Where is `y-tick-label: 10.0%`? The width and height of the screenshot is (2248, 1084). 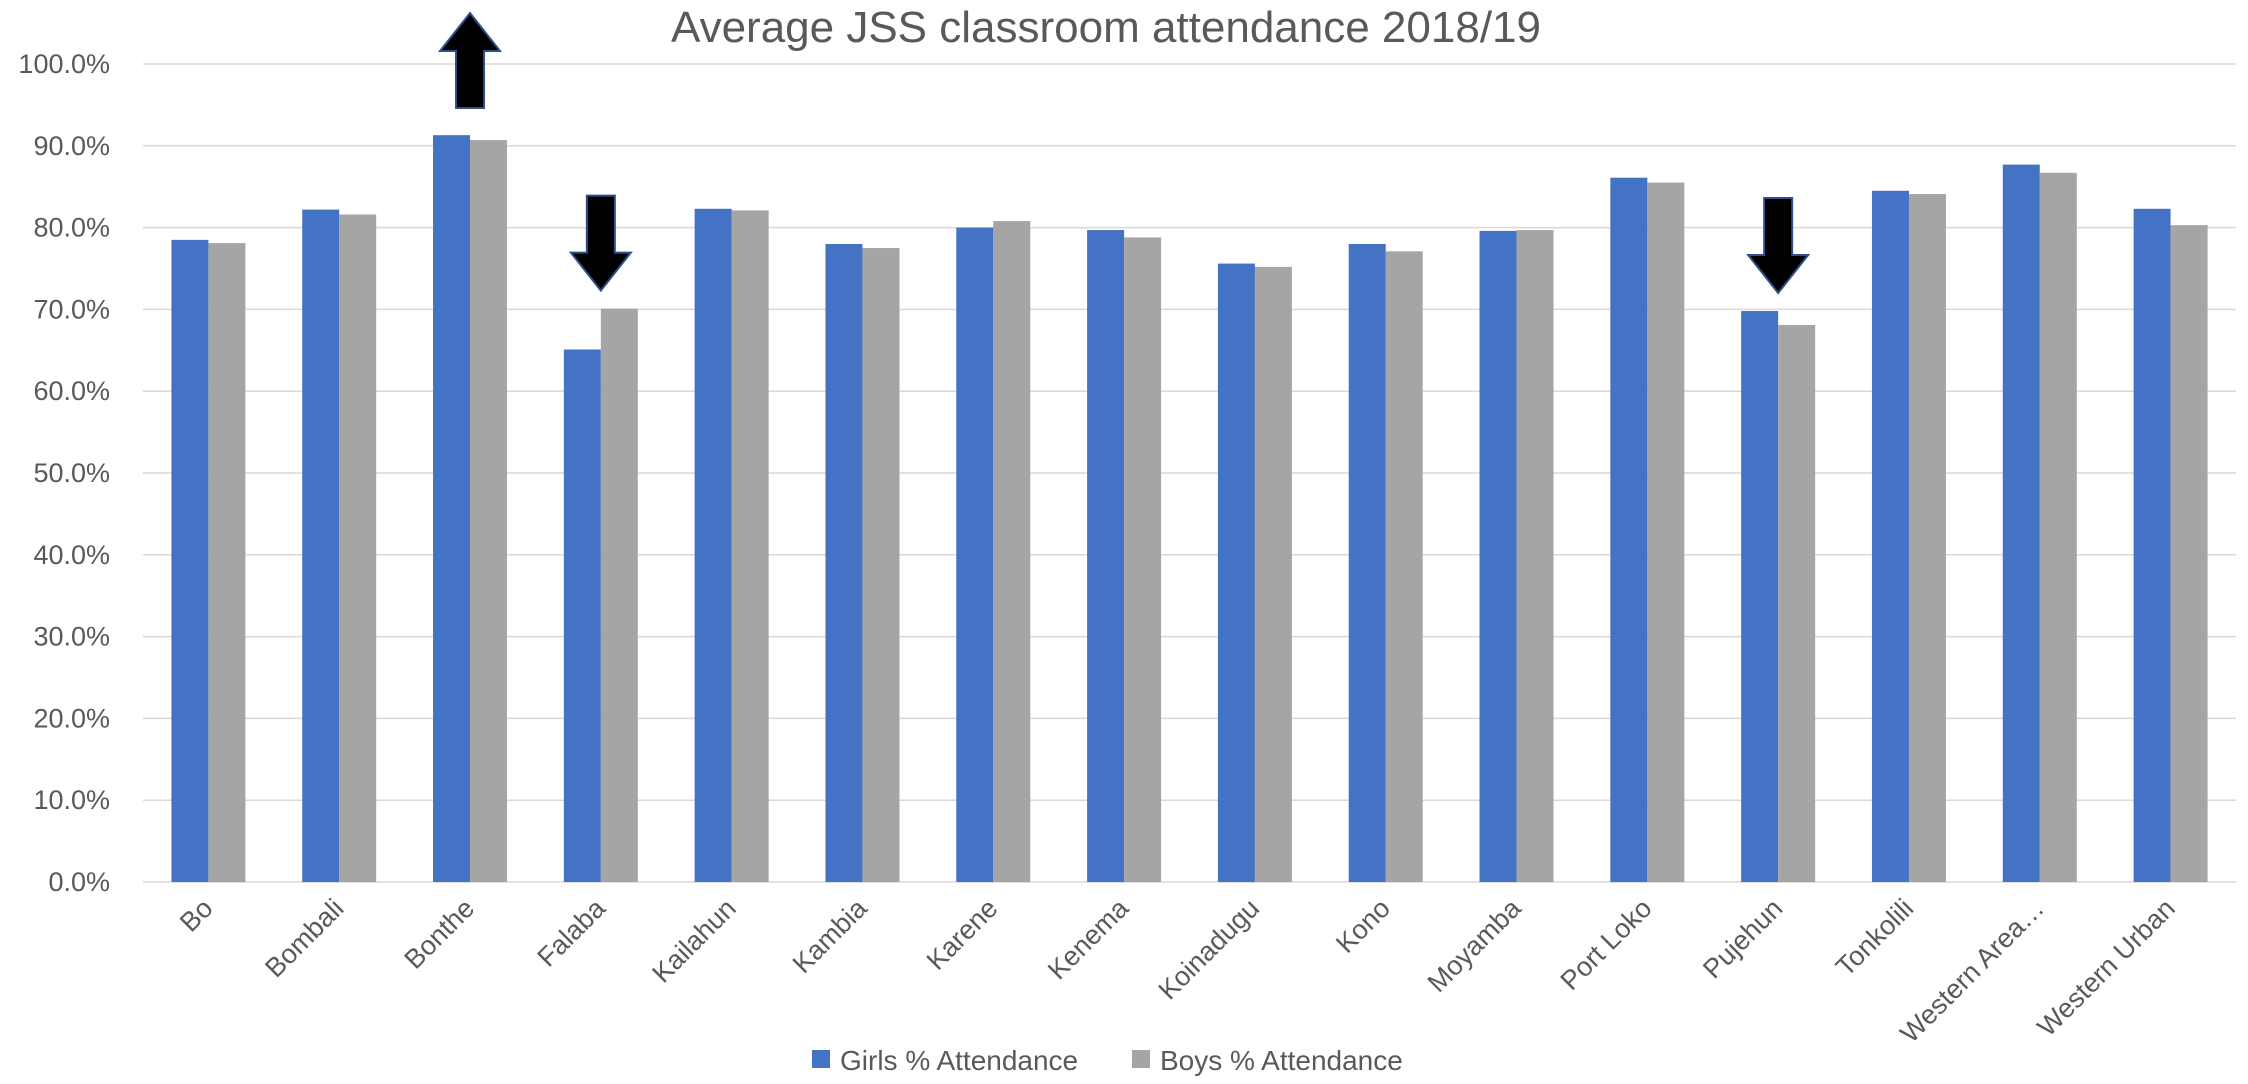
y-tick-label: 10.0% is located at coordinates (71, 800).